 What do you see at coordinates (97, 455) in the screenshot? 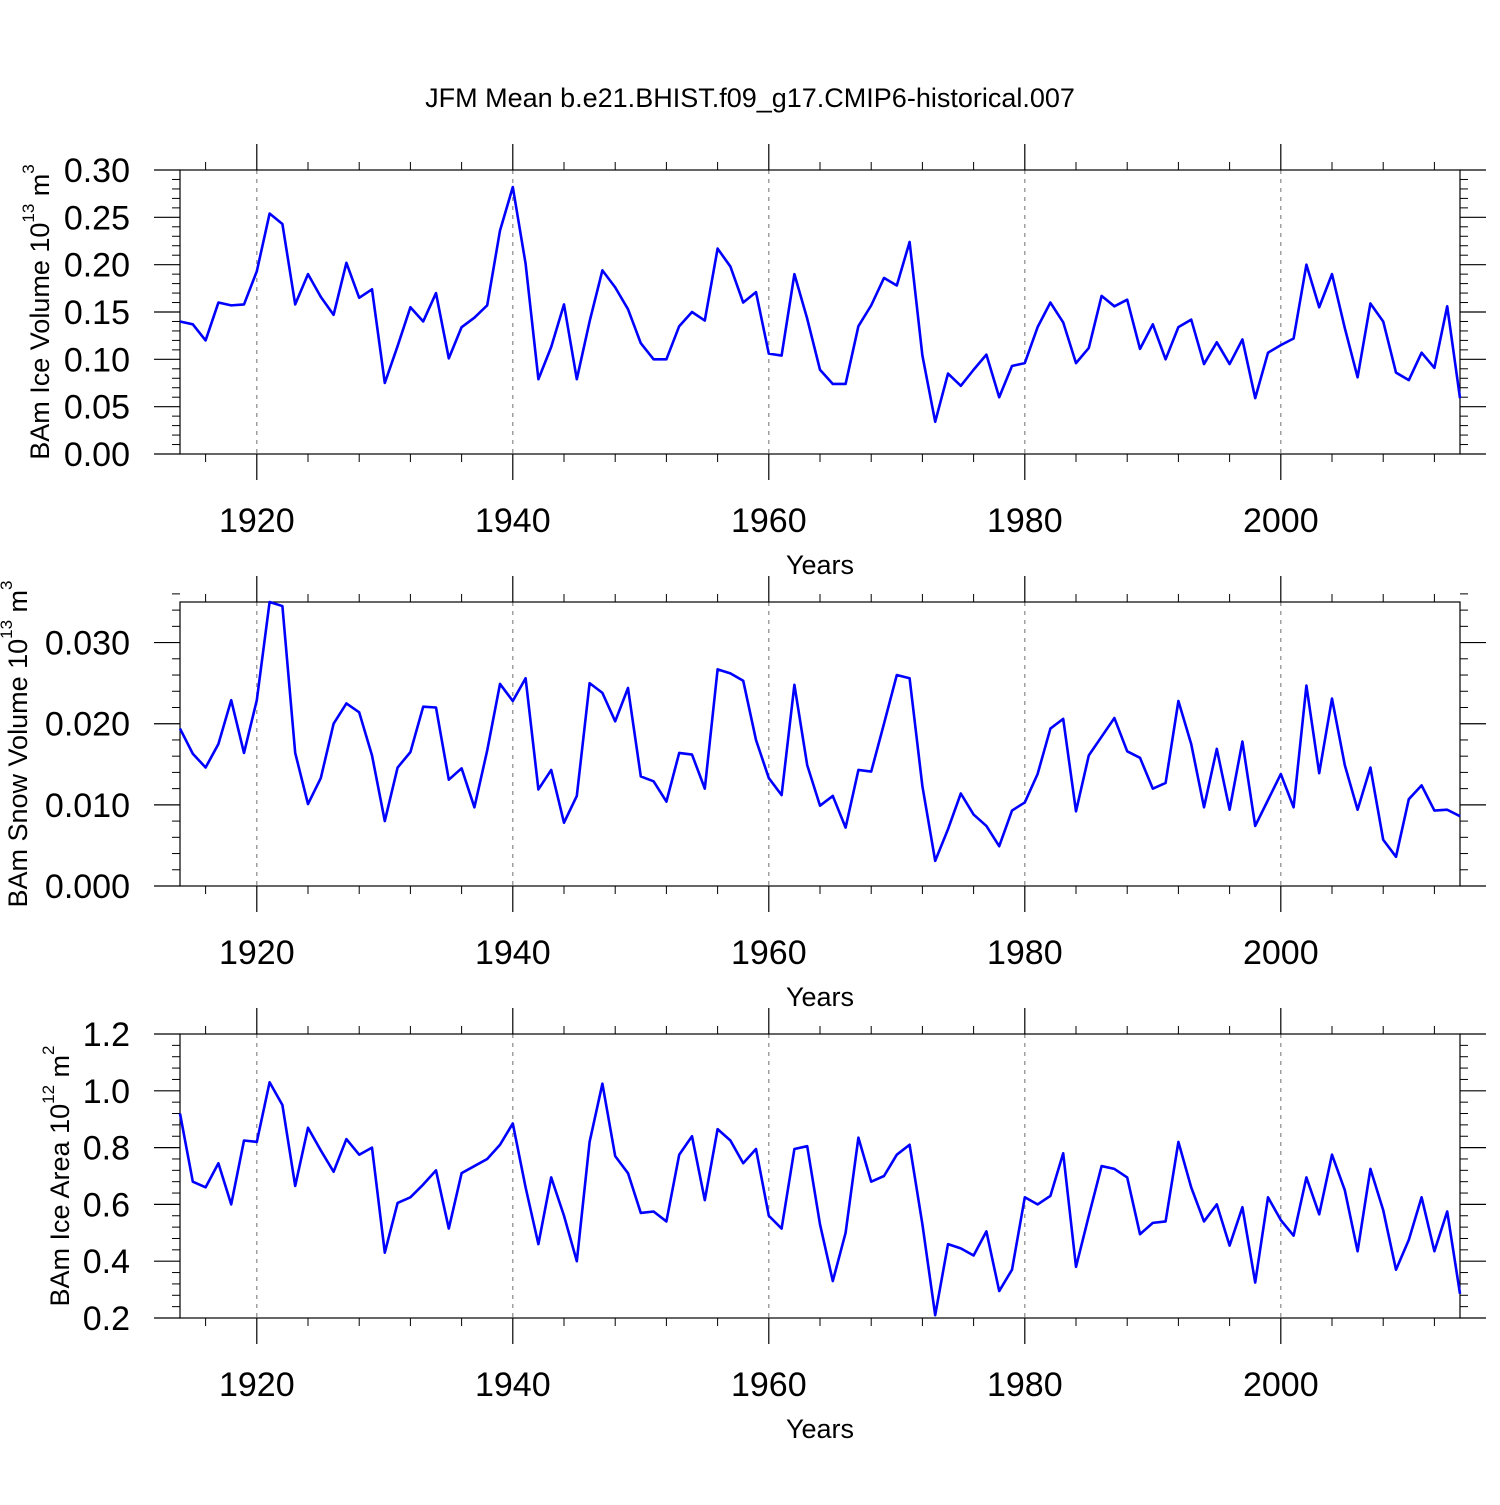
I see `y-tick-label-0.00: 0.00` at bounding box center [97, 455].